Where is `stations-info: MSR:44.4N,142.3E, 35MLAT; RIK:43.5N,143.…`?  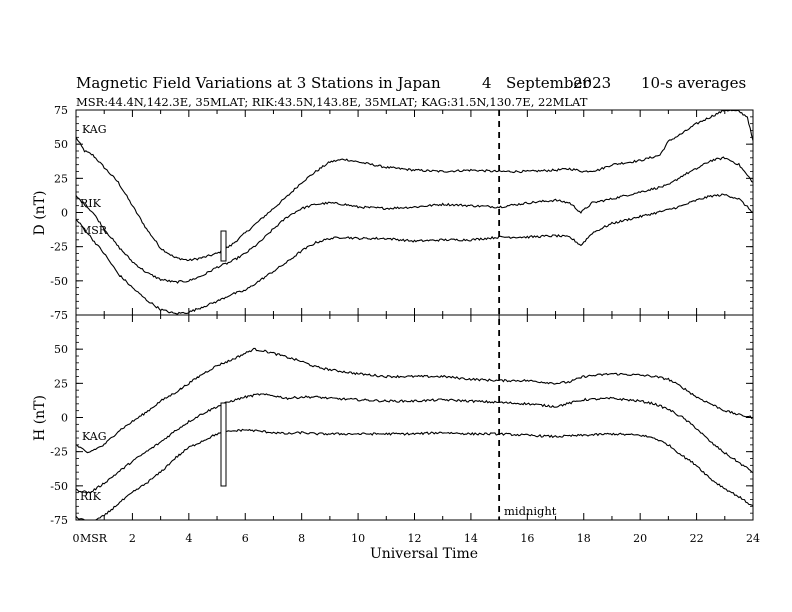
stations-info: MSR:44.4N,142.3E, 35MLAT; RIK:43.5N,143.… is located at coordinates (332, 102).